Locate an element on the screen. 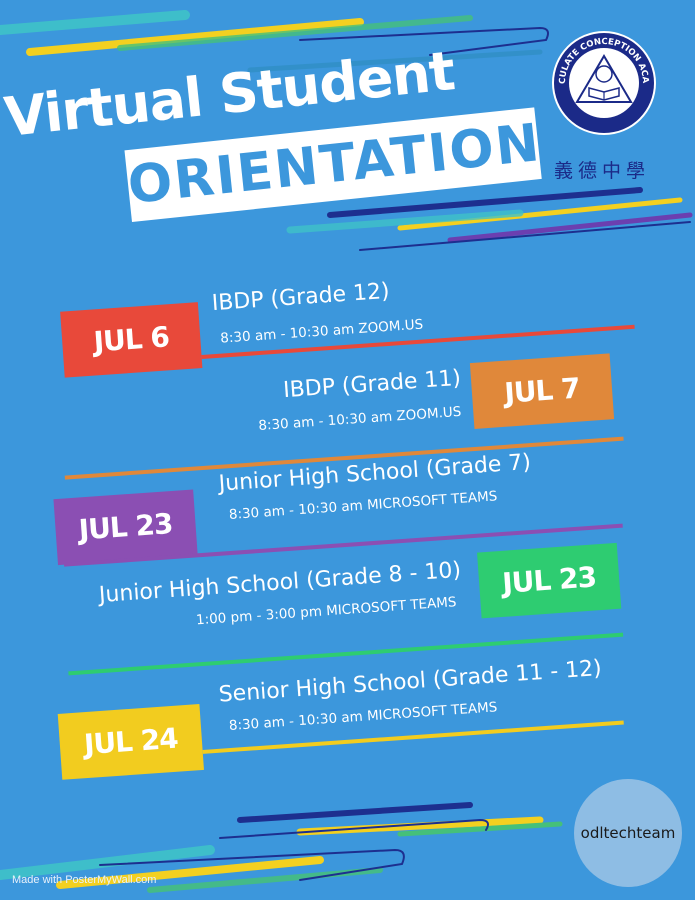 The image size is (695, 900). school-chinese-name: 義德中學 is located at coordinates (602, 171).